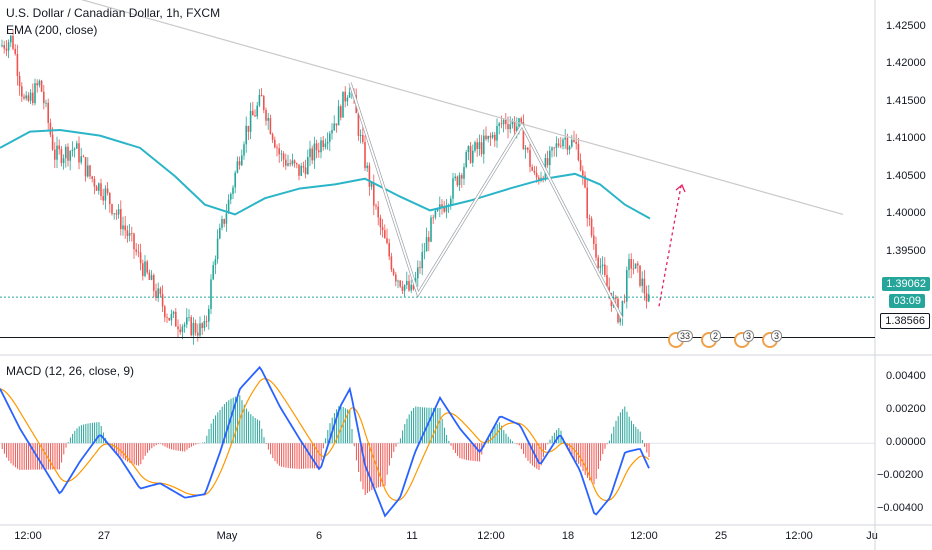 This screenshot has height=550, width=932. I want to click on forecast-arrowhead, so click(680, 188).